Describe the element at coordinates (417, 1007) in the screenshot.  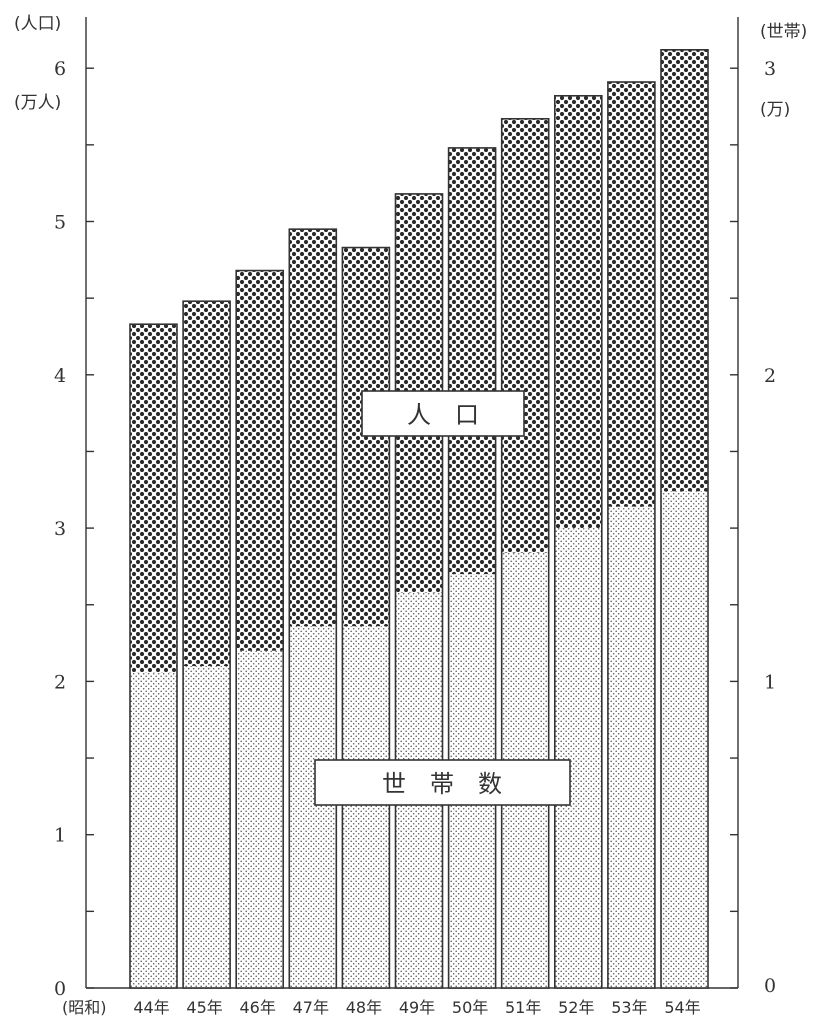
I see `x-tick-label: 49年` at that location.